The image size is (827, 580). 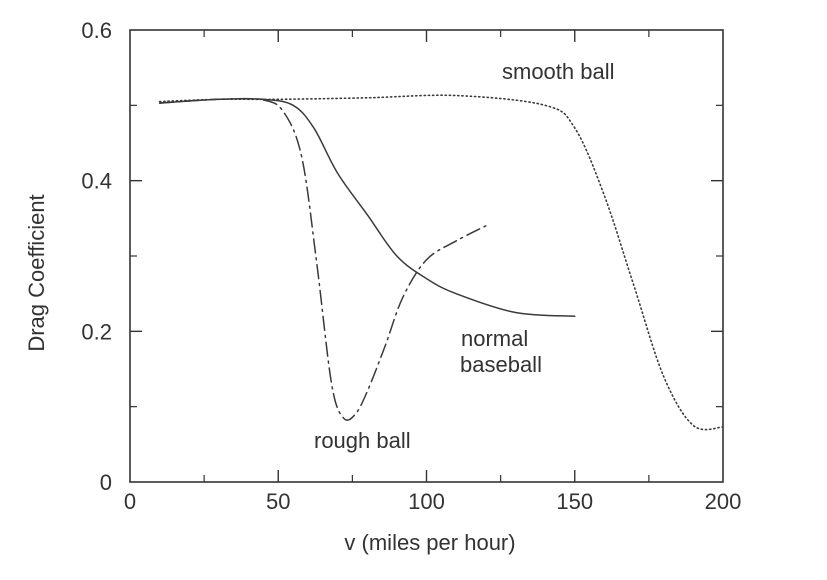 What do you see at coordinates (494, 338) in the screenshot?
I see `annotation-normal: normal` at bounding box center [494, 338].